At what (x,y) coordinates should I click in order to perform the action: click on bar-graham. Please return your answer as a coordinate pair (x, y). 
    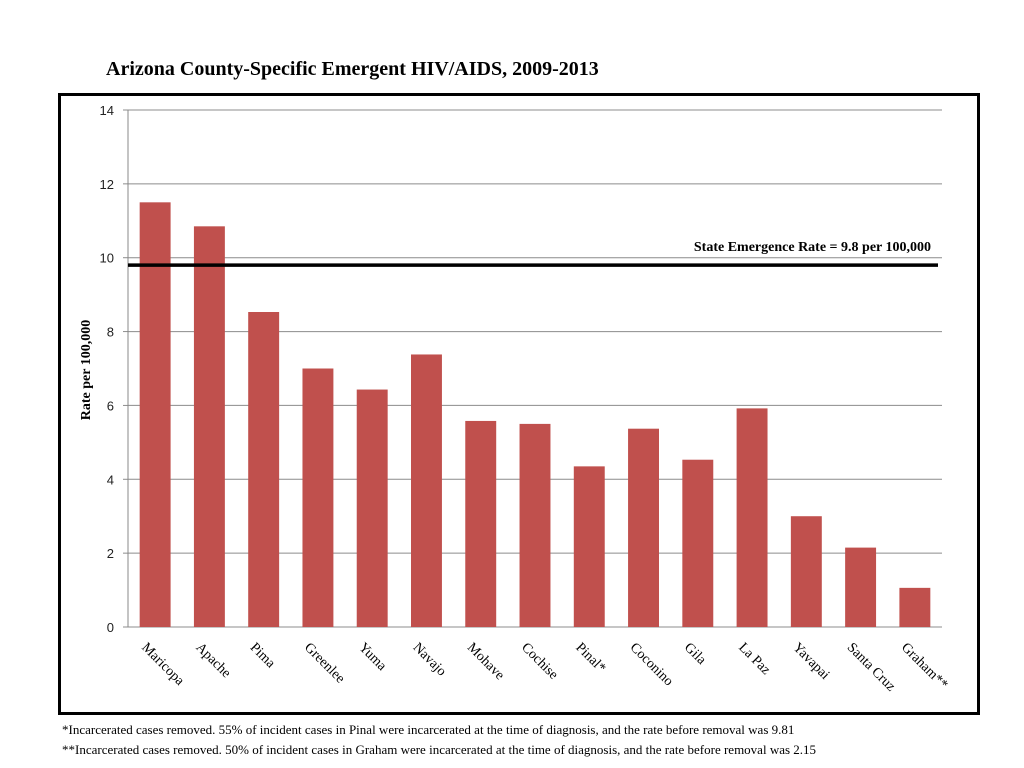
    Looking at the image, I should click on (915, 607).